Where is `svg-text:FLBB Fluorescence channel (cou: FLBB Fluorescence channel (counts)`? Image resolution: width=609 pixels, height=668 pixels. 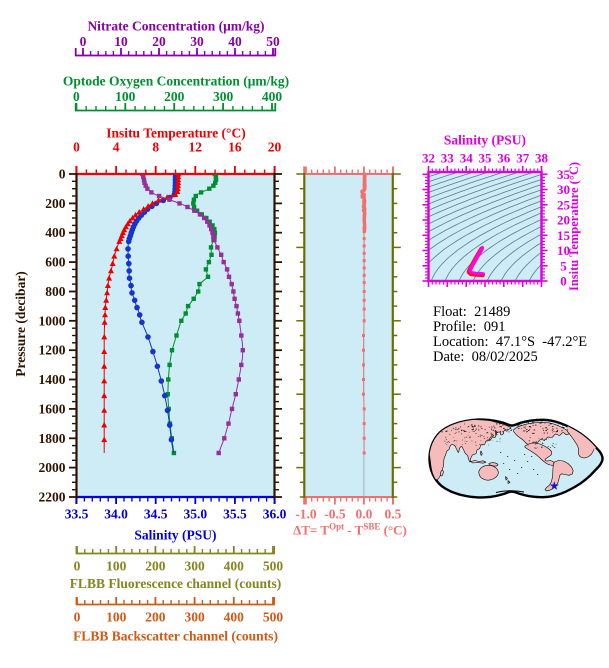 svg-text:FLBB Fluorescence channel (cou: FLBB Fluorescence channel (counts) is located at coordinates (176, 583).